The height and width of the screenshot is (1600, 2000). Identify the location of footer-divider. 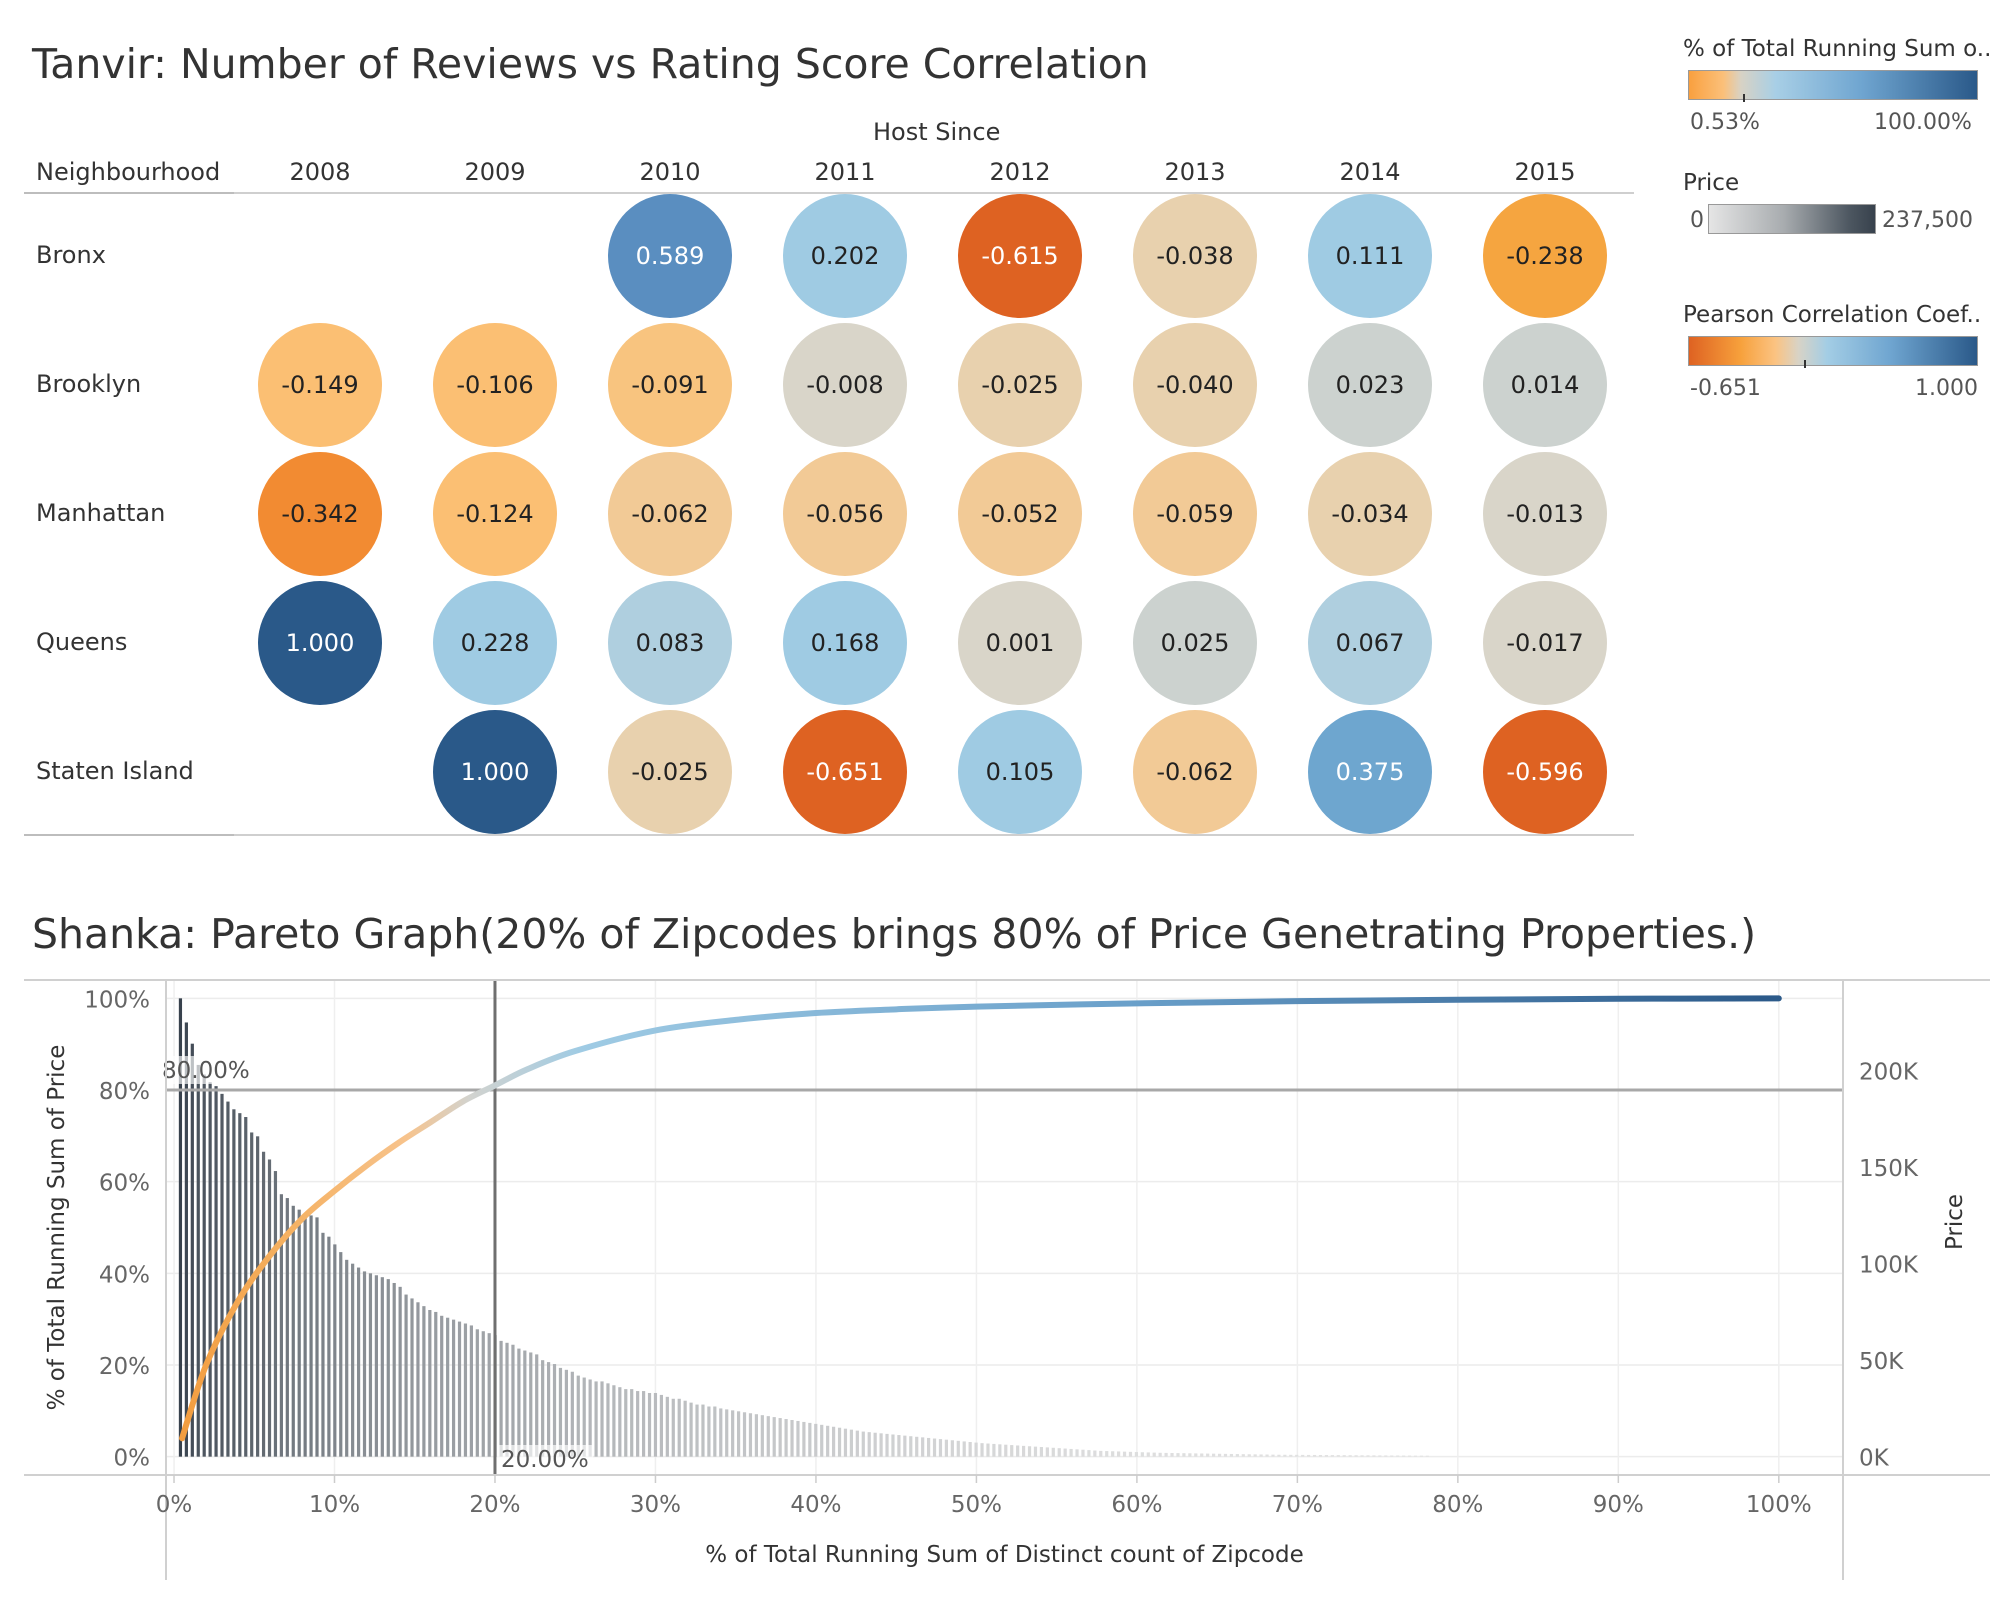
(934, 835).